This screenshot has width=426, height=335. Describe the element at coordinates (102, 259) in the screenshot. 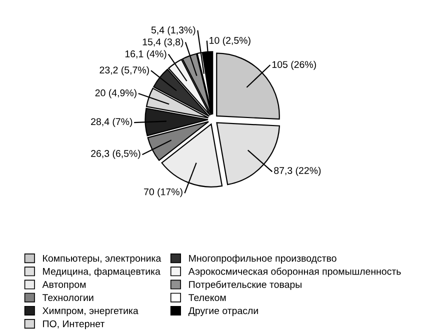

I see `legend-label: Компьютеры, электроника` at that location.